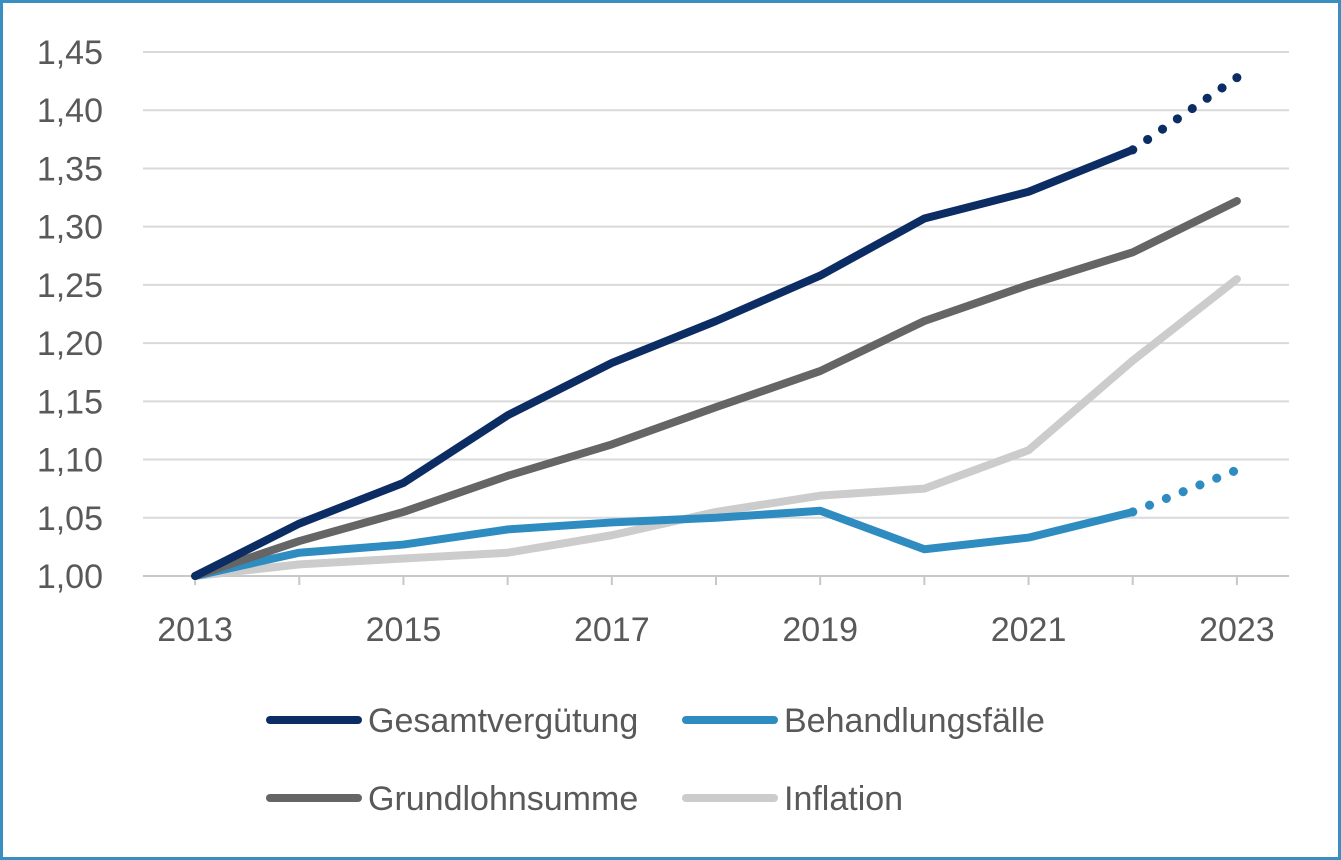 This screenshot has width=1341, height=860. I want to click on x-axis: 2013 2015 2017 2019 2021 2023, so click(716, 612).